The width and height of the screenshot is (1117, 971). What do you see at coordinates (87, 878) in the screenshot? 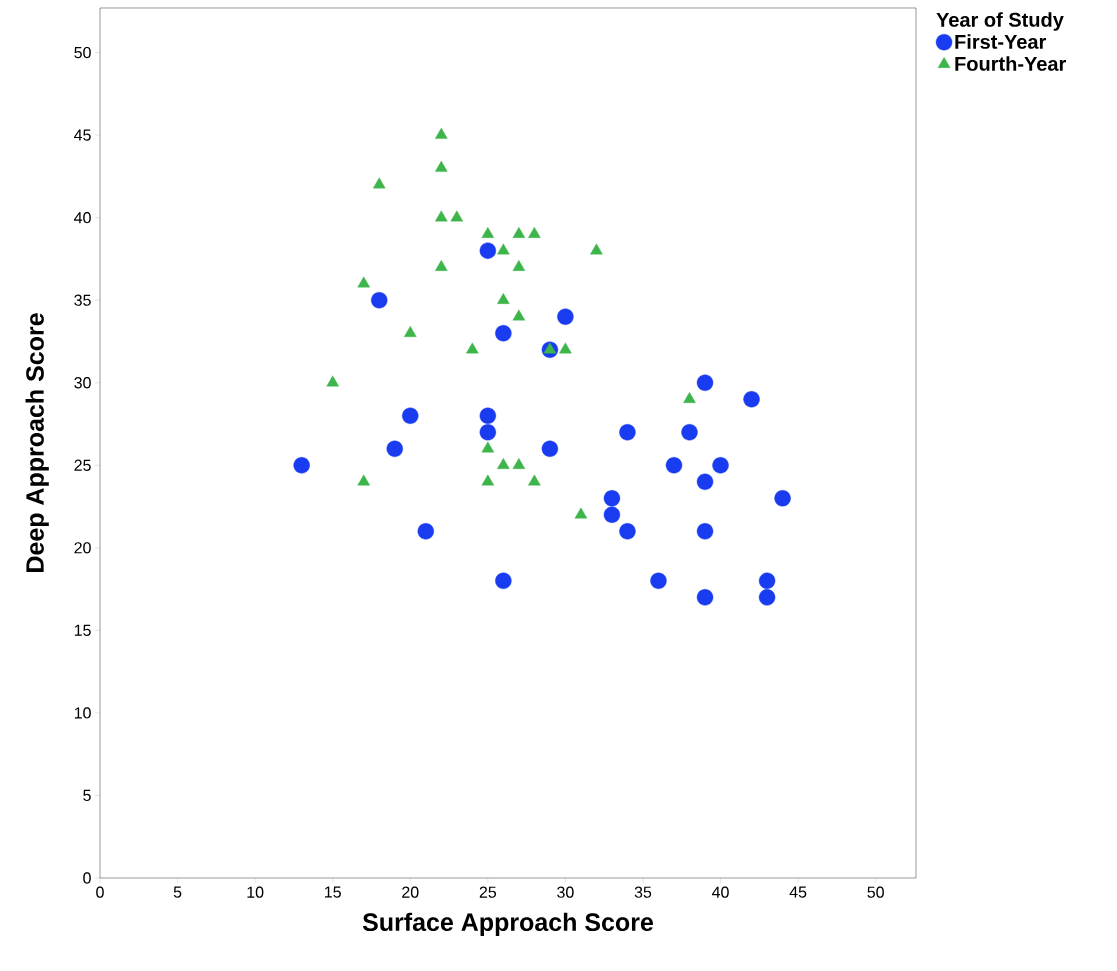
I see `y-tick-label: 0` at bounding box center [87, 878].